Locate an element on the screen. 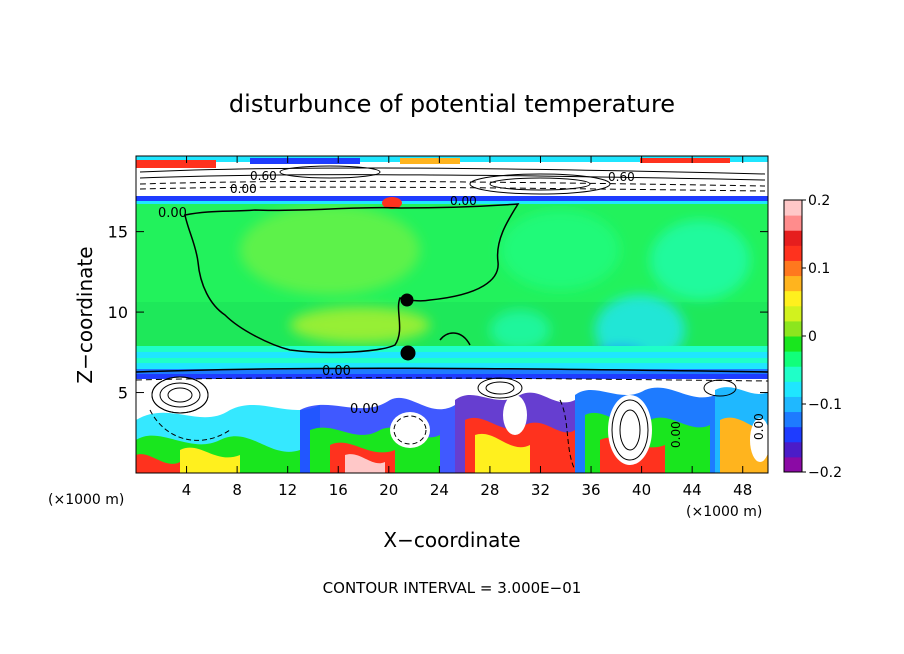 This screenshot has height=654, width=904. colorbar: 0.2 0.1 0 −0.1 −0.2 is located at coordinates (812, 337).